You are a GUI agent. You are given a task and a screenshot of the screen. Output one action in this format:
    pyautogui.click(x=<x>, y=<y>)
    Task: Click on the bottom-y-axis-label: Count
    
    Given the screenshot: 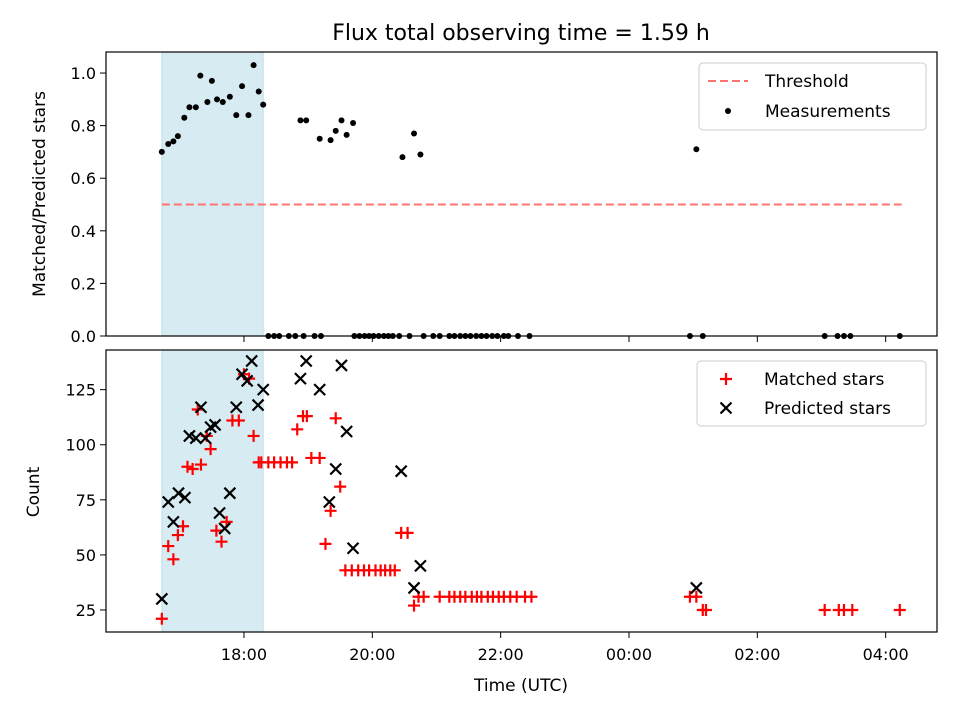 What is the action you would take?
    pyautogui.click(x=34, y=491)
    